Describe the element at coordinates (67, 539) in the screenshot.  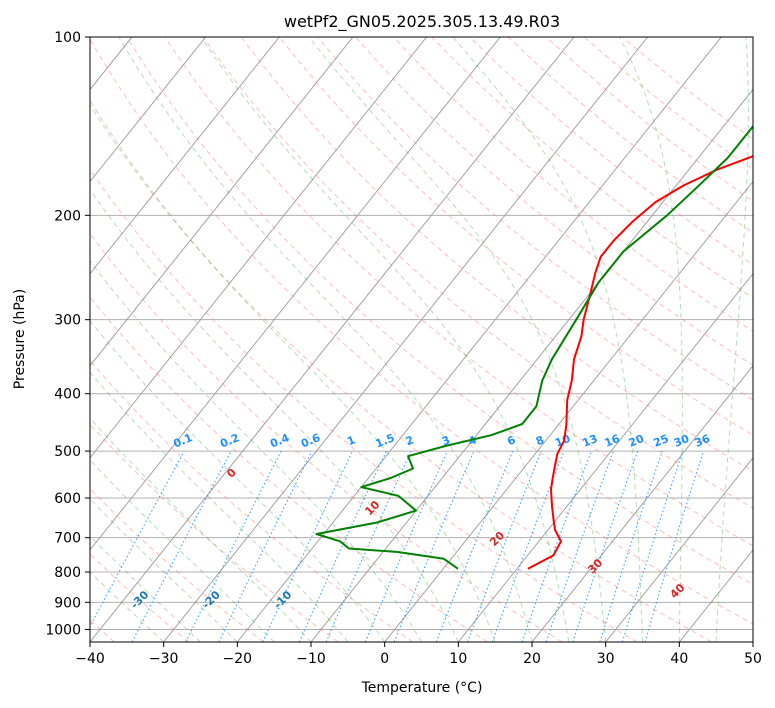
I see `y-tick-label: 700` at that location.